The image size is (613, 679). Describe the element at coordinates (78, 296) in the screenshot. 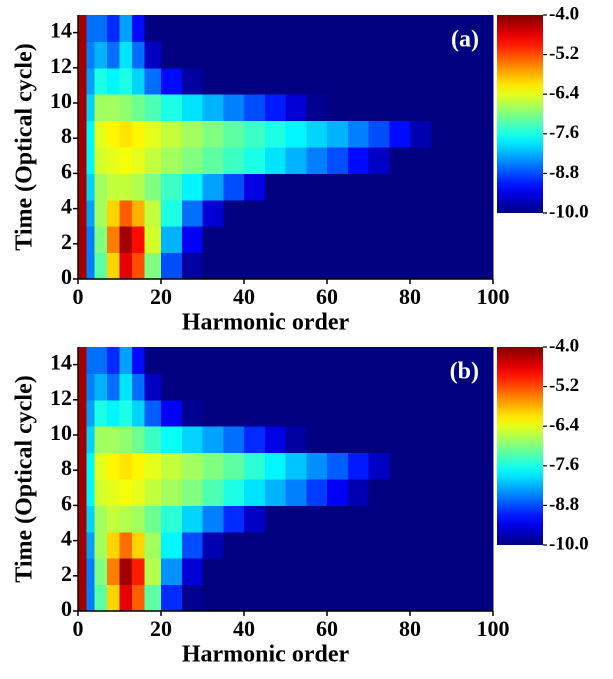

I see `x-tick-label: 0` at that location.